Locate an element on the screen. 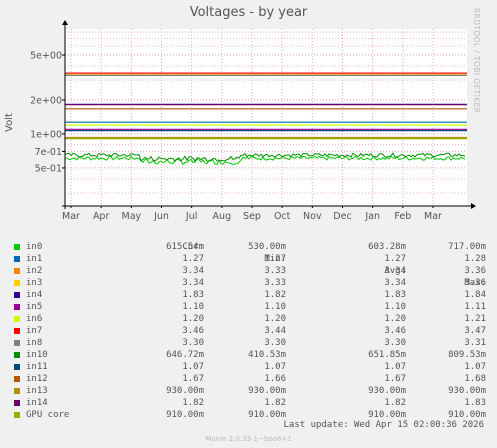  x-tick-label: May is located at coordinates (132, 216).